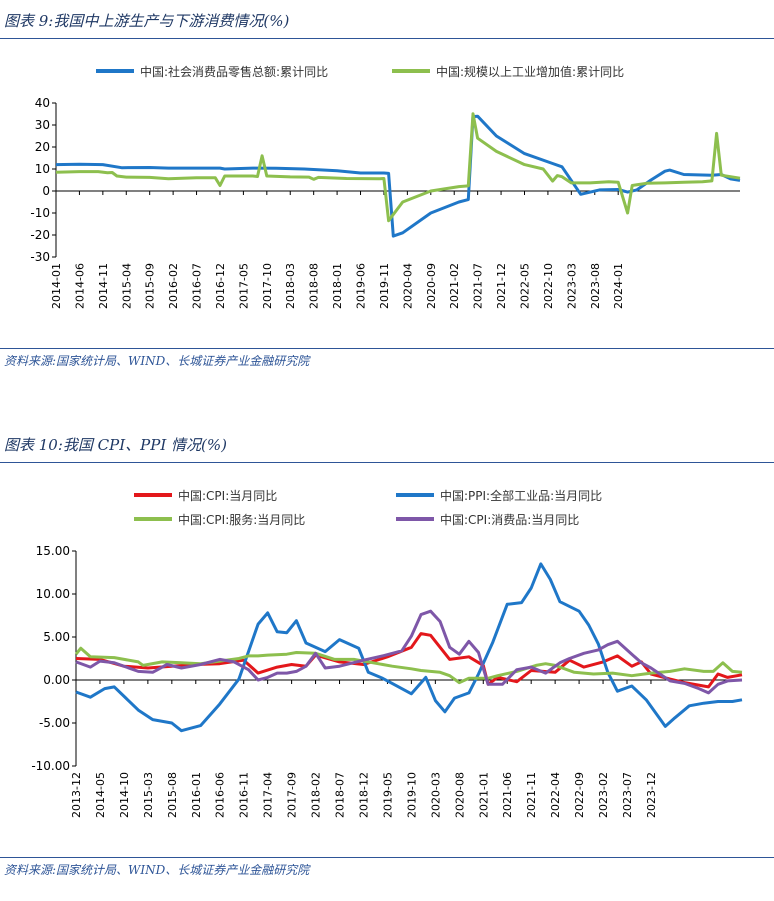 The height and width of the screenshot is (901, 774). I want to click on chart1-x-tick-label: 2021-02, so click(454, 286).